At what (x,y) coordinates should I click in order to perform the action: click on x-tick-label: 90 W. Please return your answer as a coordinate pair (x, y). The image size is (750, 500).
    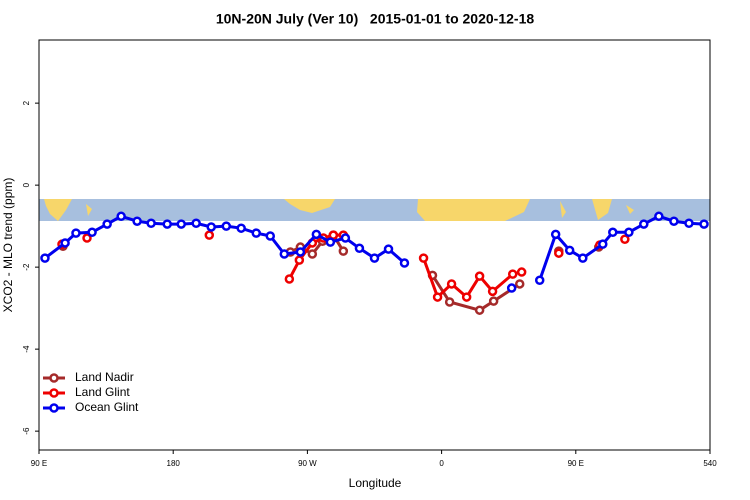
    Looking at the image, I should click on (307, 463).